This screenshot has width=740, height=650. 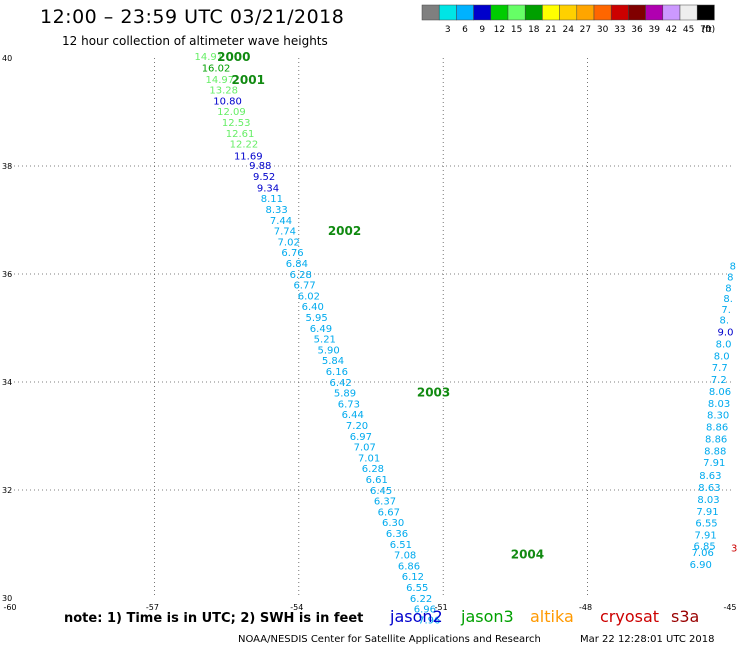 I want to click on wave-height-value: 5.95, so click(x=316, y=318).